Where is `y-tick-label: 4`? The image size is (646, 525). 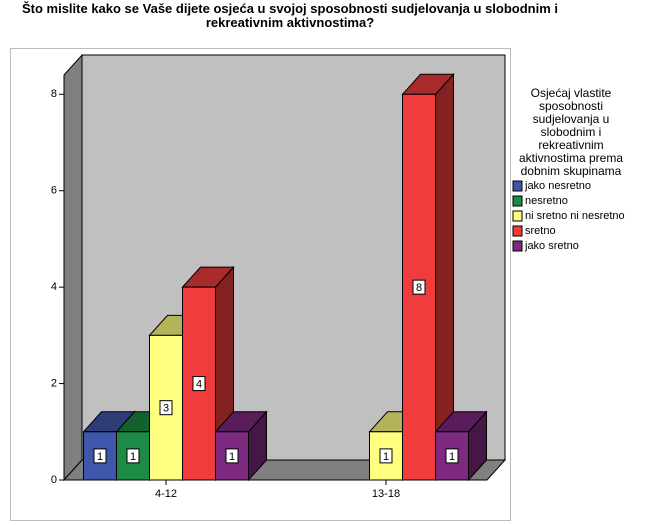
y-tick-label: 4 is located at coordinates (54, 287).